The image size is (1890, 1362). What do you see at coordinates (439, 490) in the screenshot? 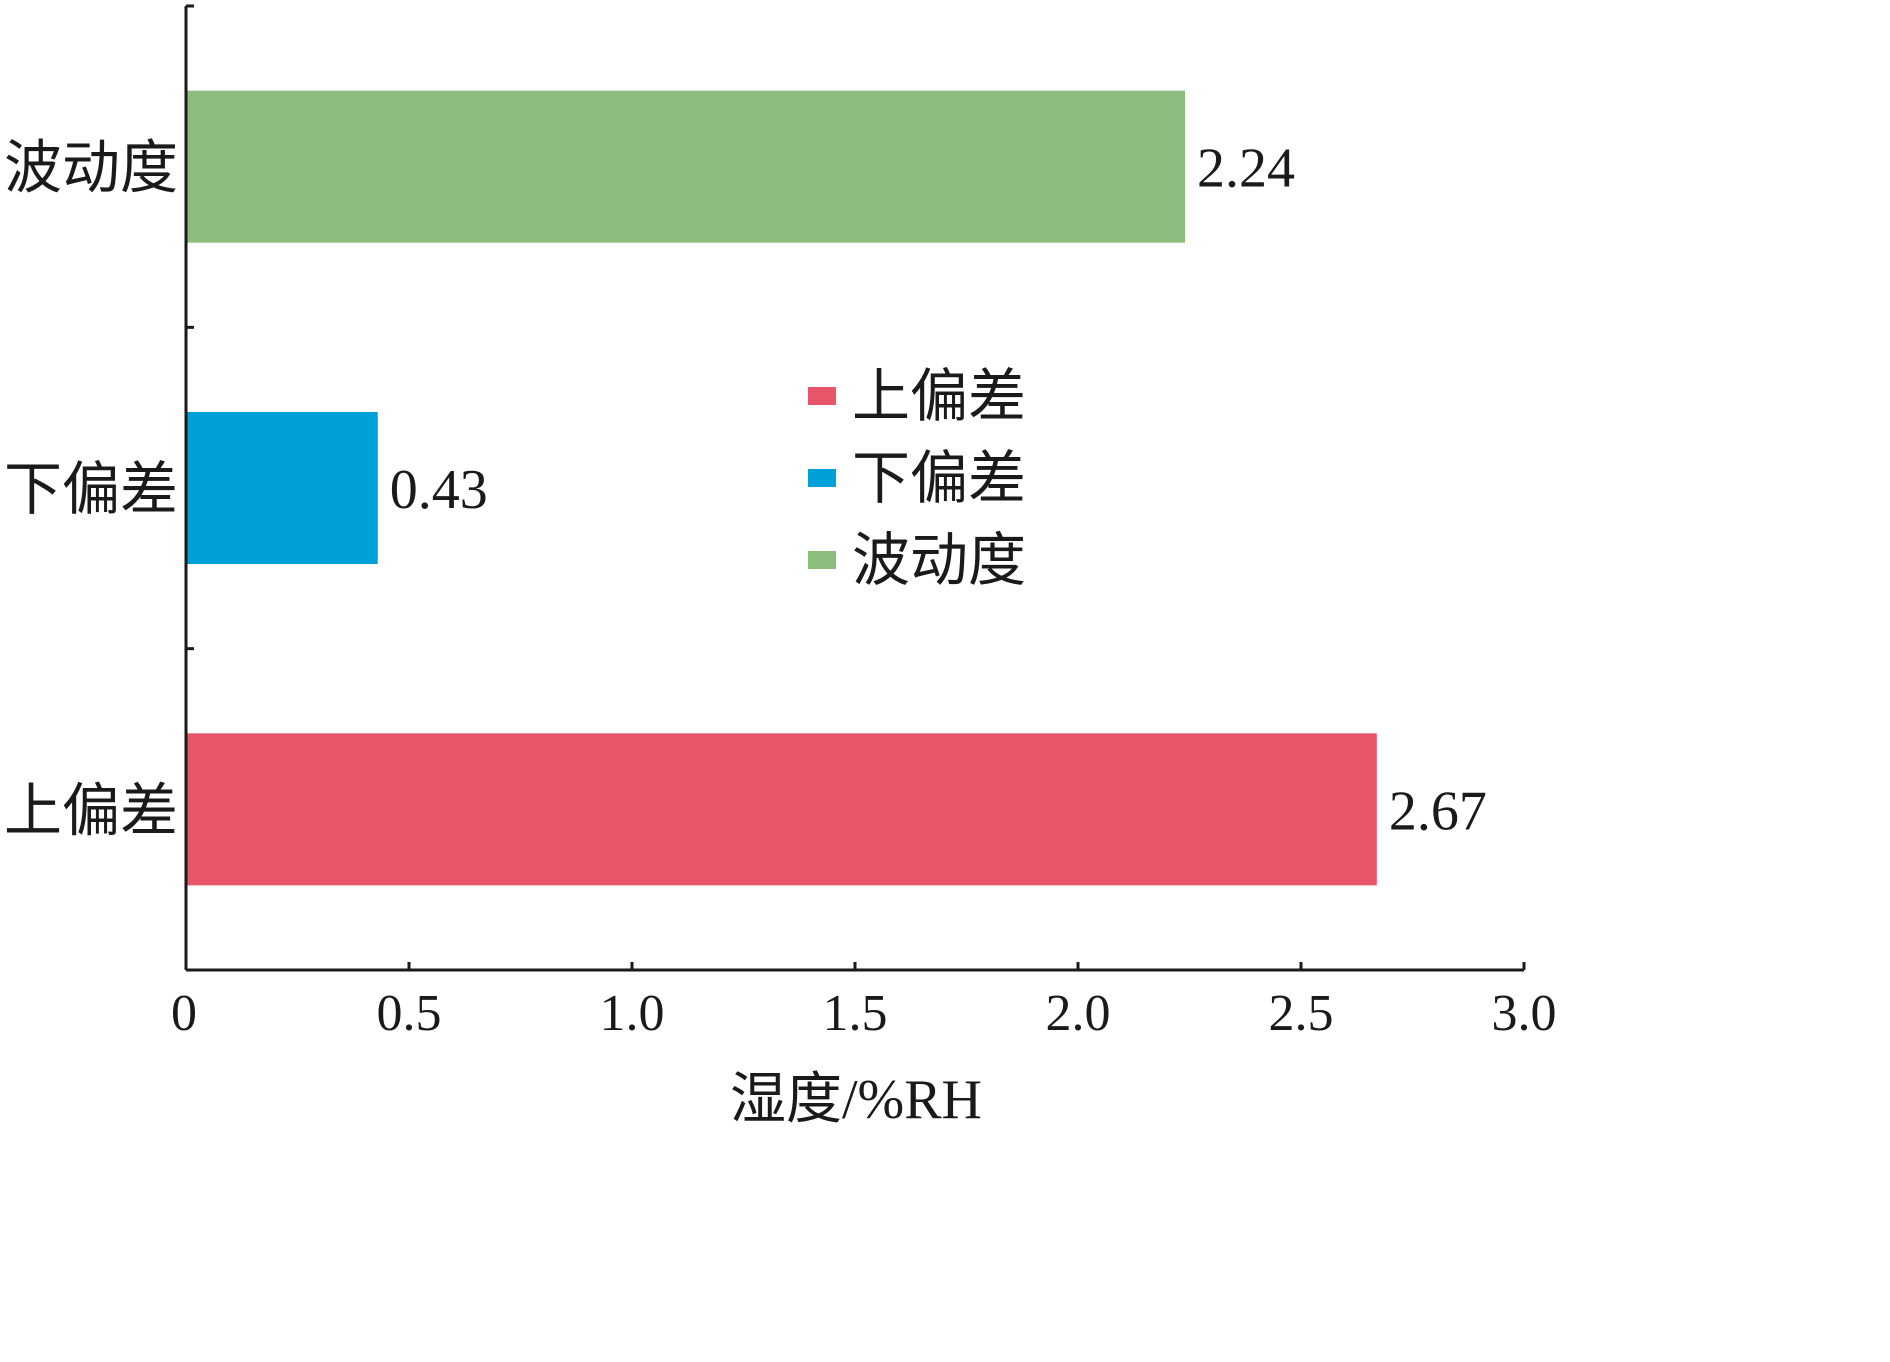
I see `data-label-2: 0.43` at bounding box center [439, 490].